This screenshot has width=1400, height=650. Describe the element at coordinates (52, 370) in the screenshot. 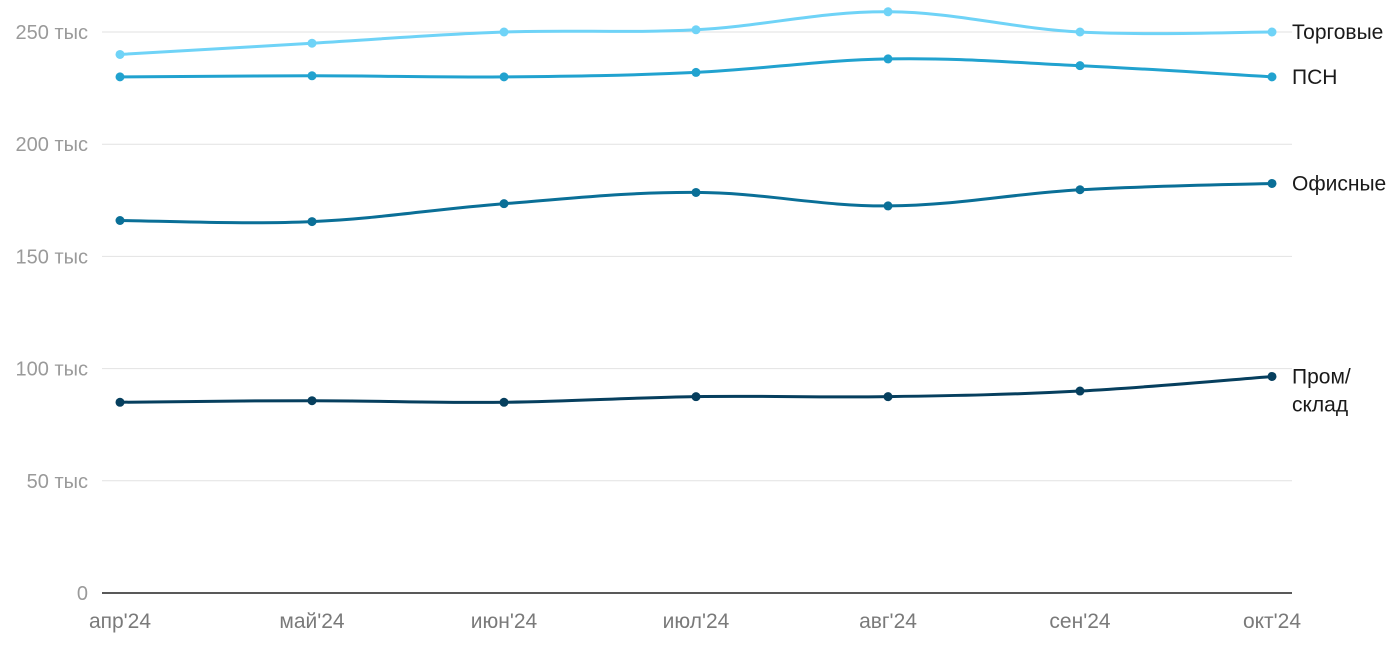

I see `y-tick-label: 100 тыс` at that location.